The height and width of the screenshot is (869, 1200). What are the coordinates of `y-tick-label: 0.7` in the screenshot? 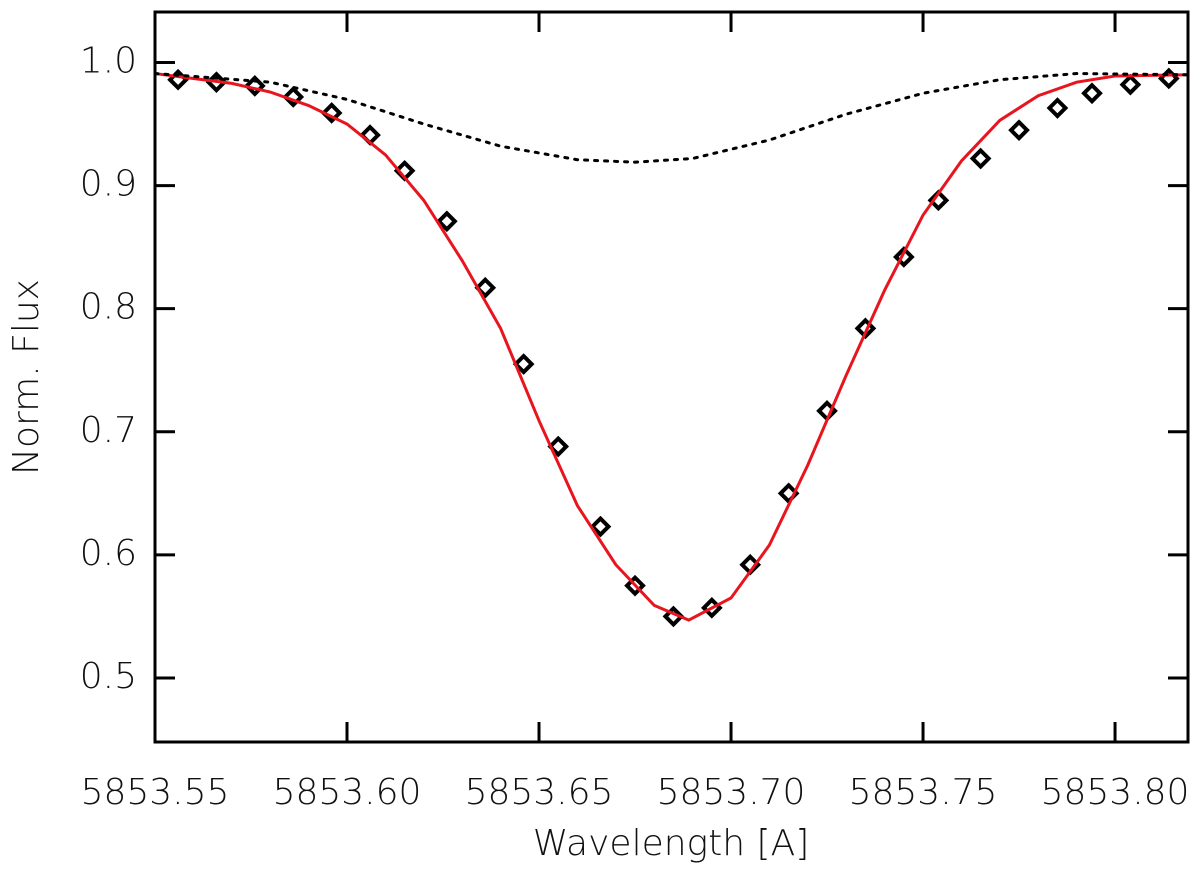 It's located at (108, 430).